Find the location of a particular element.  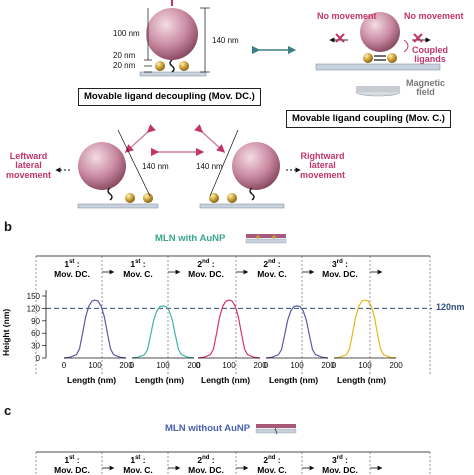

panel-b-step-suffix: rd is located at coordinates (339, 262).